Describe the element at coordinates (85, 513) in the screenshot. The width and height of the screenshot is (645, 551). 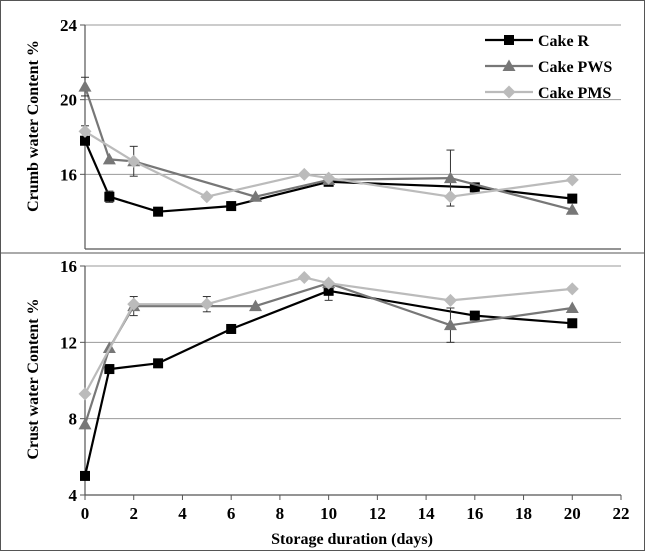
I see `x-tick-label-0: 0` at that location.